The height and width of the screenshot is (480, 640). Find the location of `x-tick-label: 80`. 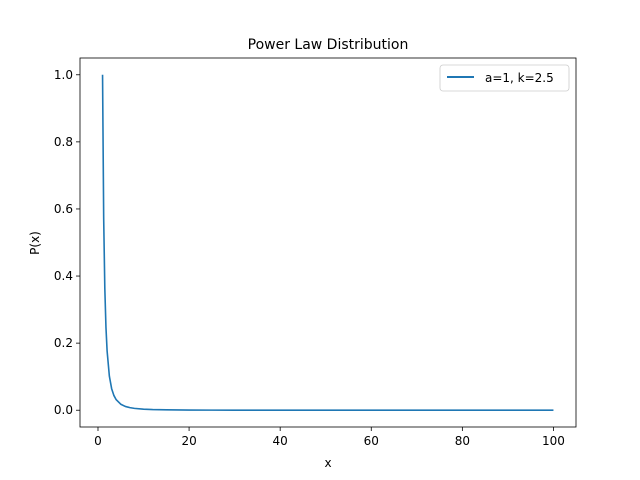

x-tick-label: 80 is located at coordinates (462, 441).